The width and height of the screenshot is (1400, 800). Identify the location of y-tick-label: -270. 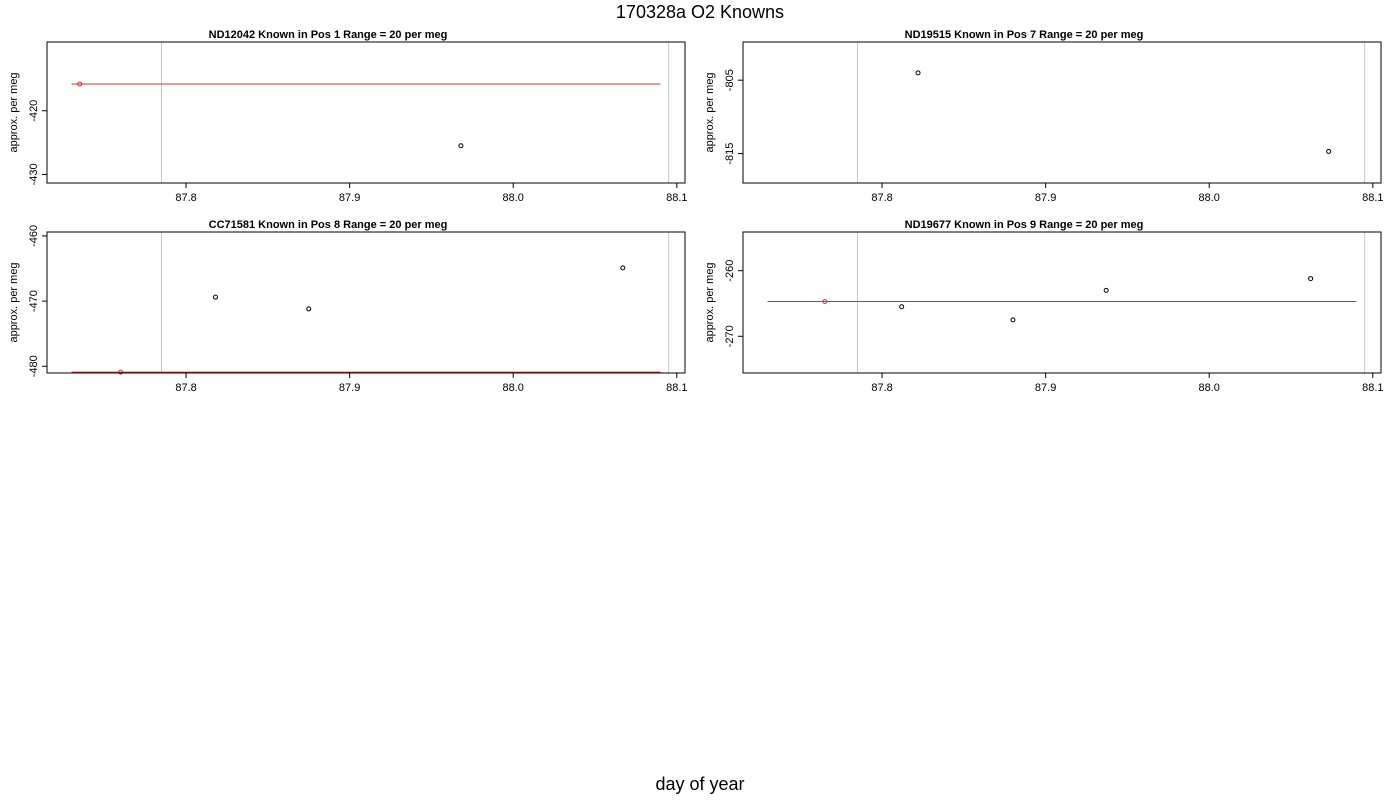
(730, 336).